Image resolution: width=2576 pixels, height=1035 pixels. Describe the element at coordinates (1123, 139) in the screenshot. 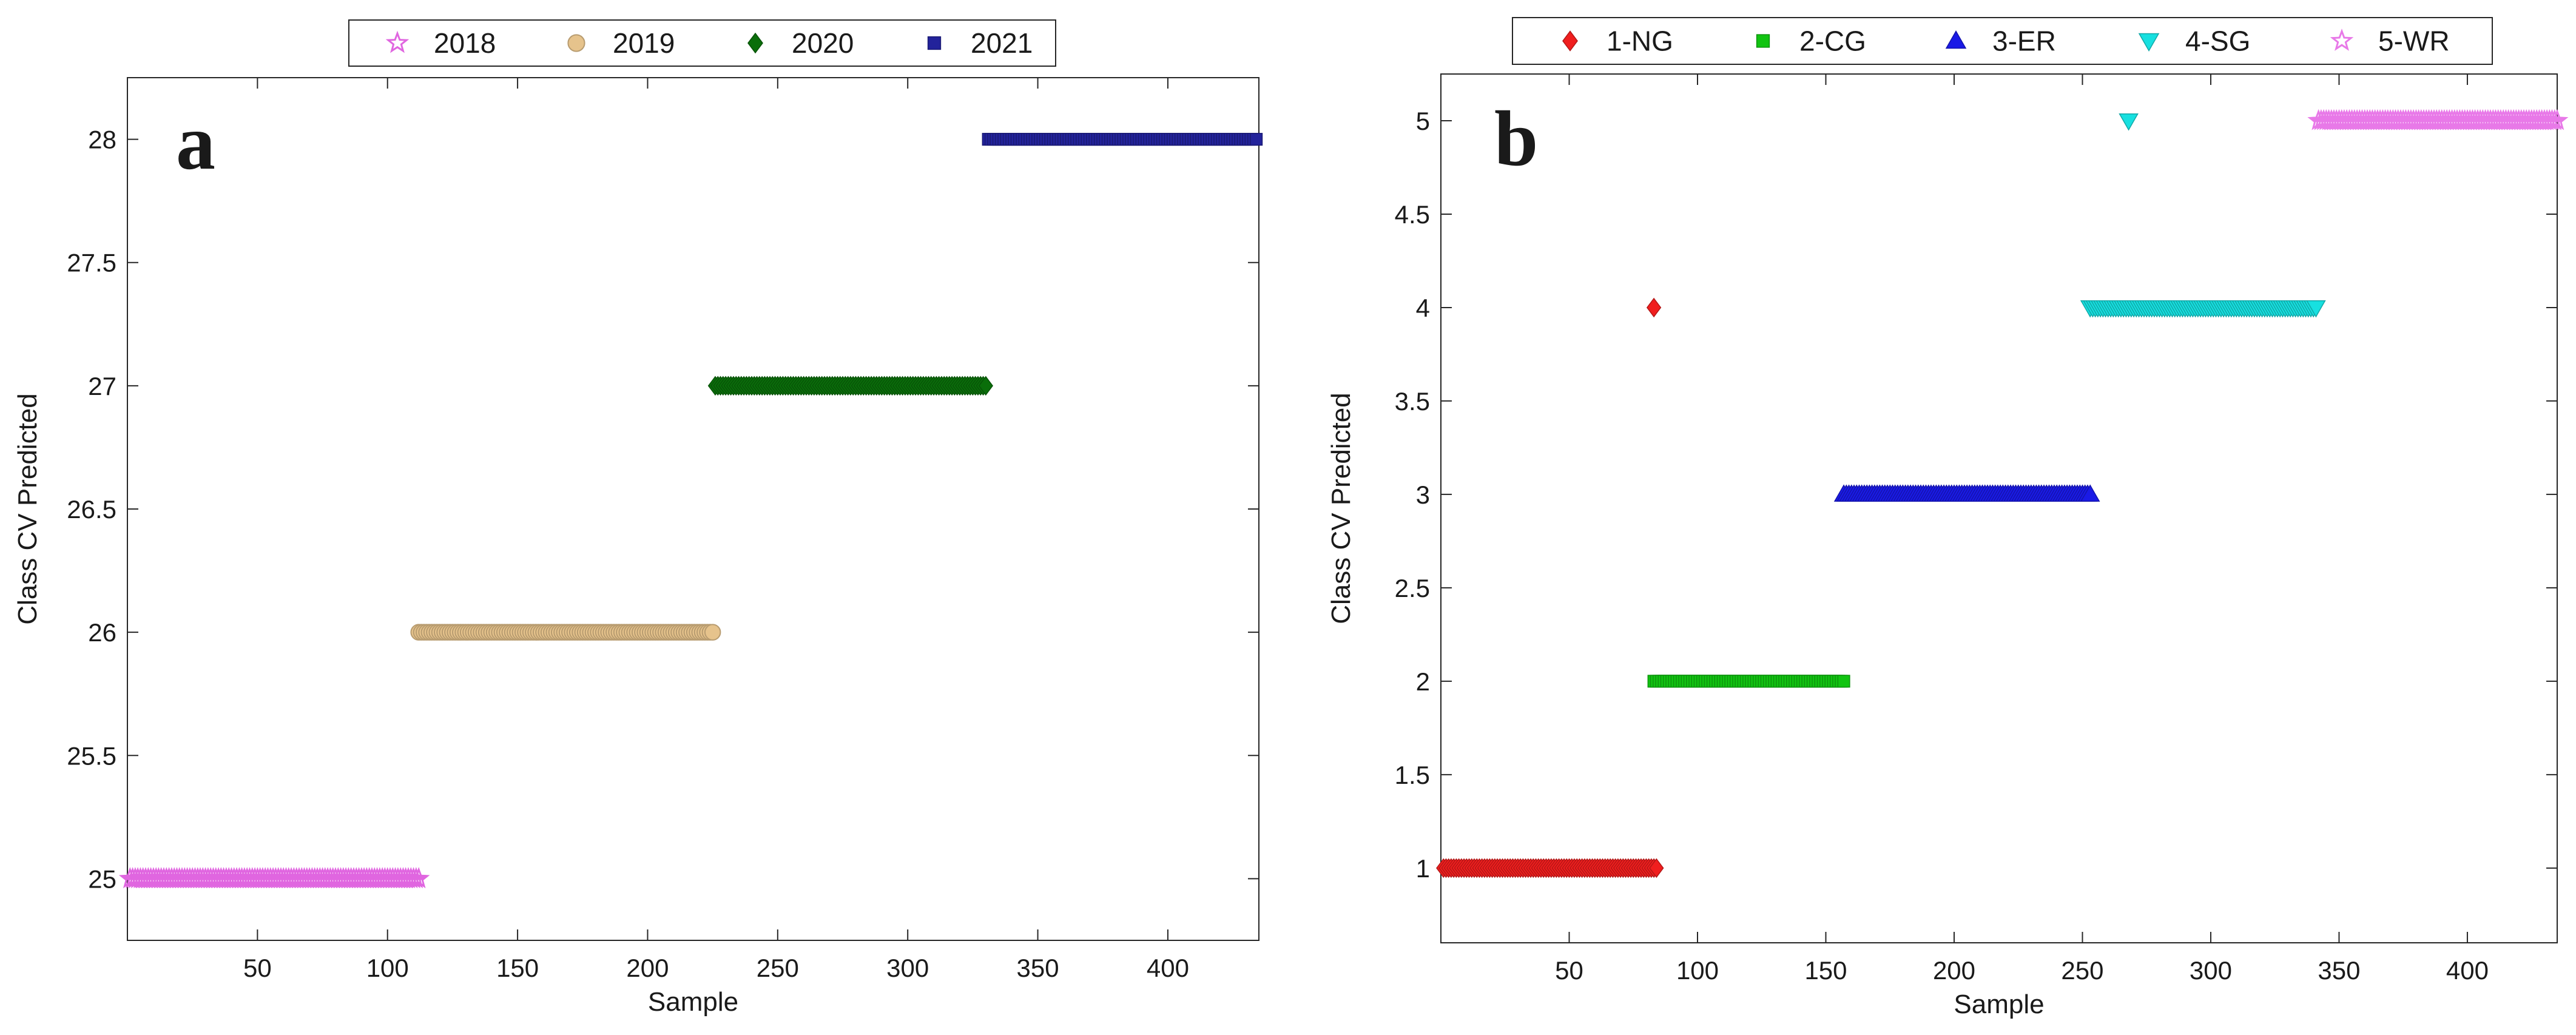

I see `series-2021` at that location.